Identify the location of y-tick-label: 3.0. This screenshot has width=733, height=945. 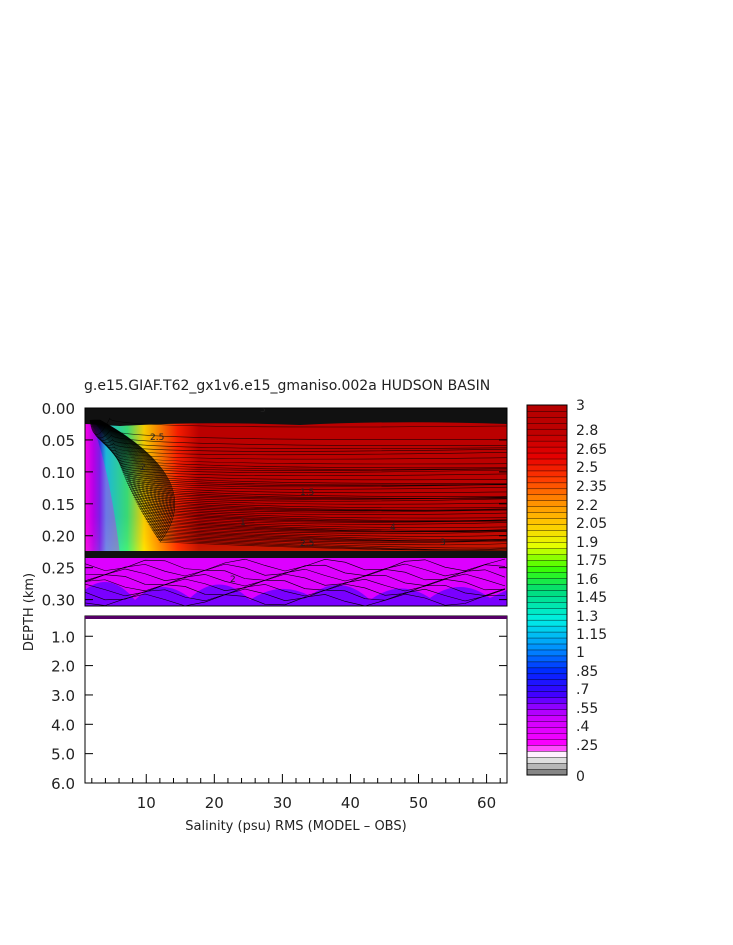
(63, 696).